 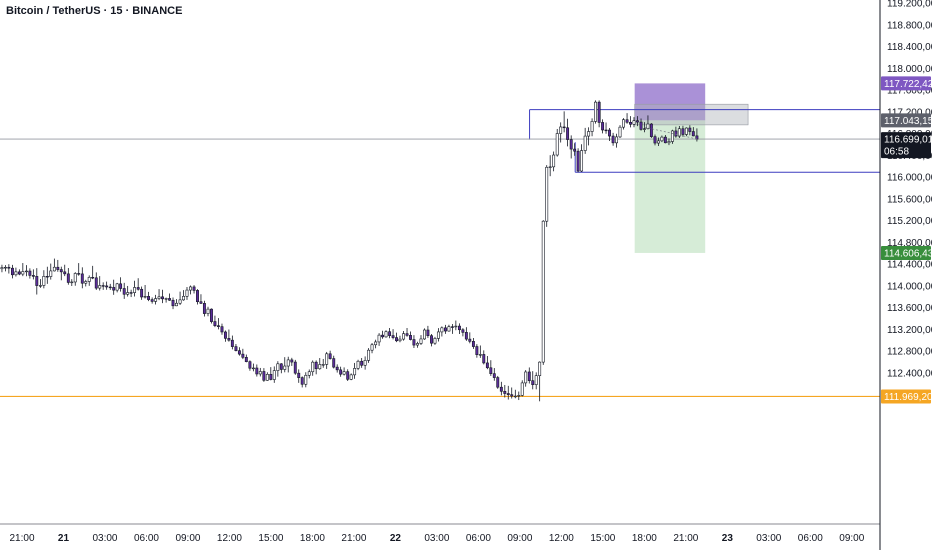 What do you see at coordinates (909, 308) in the screenshot?
I see `price-tick-label: 113.600,00` at bounding box center [909, 308].